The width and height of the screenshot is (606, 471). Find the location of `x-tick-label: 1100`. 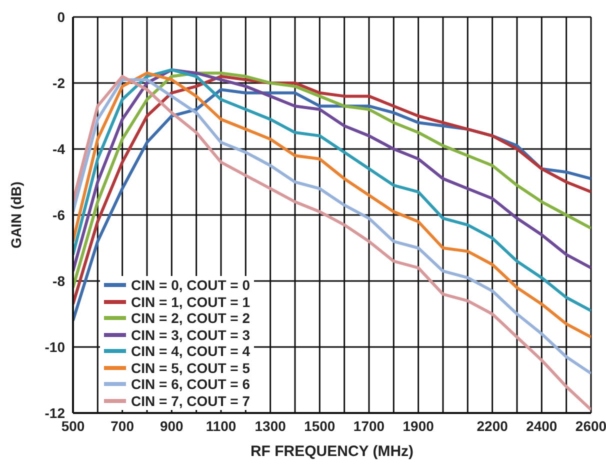

x-tick-label: 1100 is located at coordinates (221, 426).